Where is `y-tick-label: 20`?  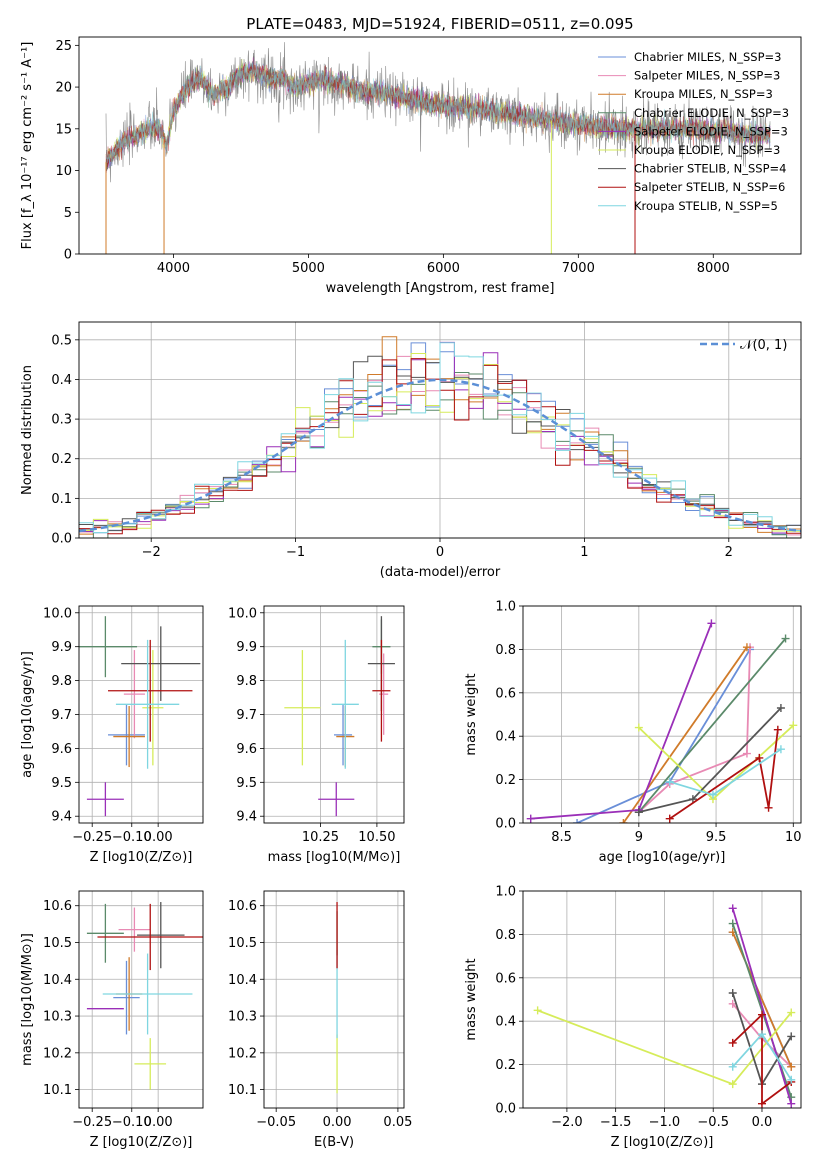
y-tick-label: 20 is located at coordinates (63, 88).